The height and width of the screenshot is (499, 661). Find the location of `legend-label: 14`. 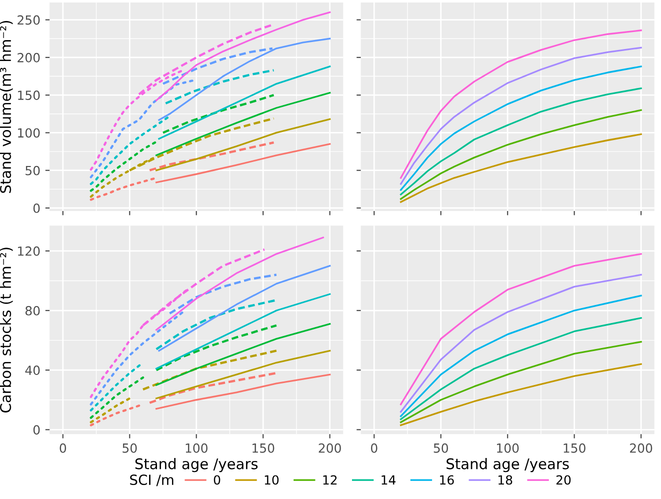

legend-label: 14 is located at coordinates (389, 479).